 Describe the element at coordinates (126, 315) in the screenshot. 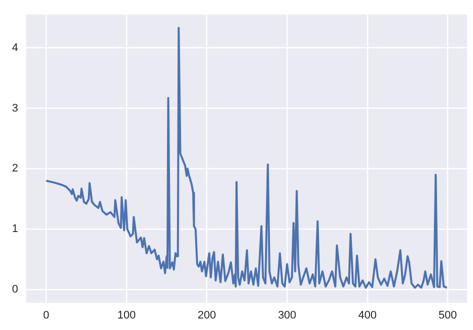

I see `x-tick-label: 100` at that location.